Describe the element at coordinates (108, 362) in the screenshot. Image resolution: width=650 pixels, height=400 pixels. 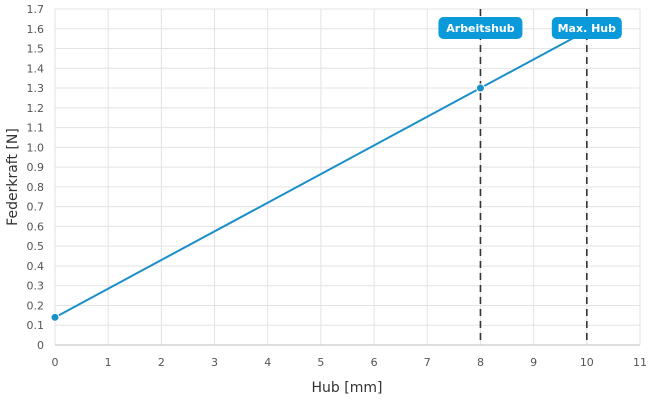
I see `x-tick-label: 1` at that location.